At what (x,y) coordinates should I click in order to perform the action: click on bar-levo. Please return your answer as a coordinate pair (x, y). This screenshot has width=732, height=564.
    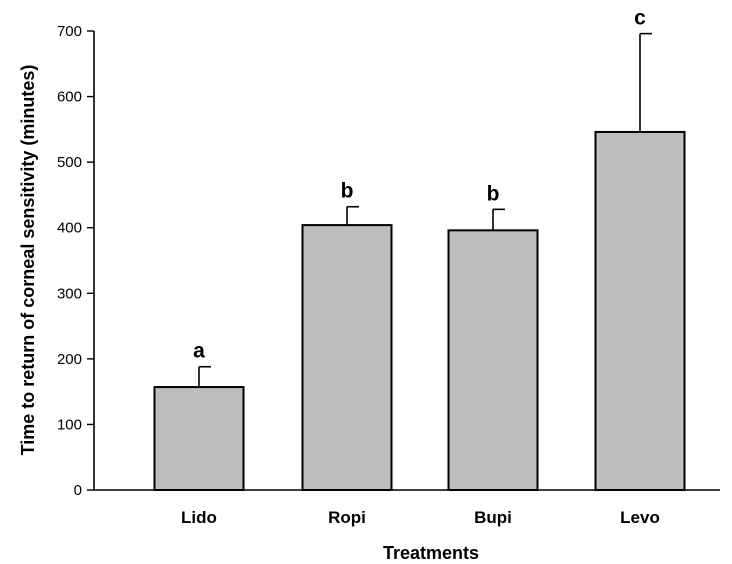
    Looking at the image, I should click on (640, 310).